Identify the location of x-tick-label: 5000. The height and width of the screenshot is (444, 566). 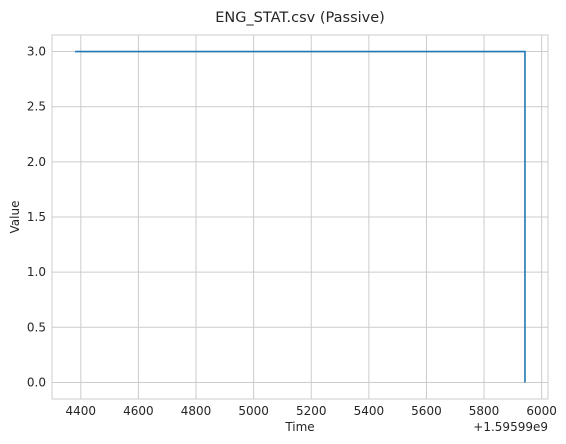
(253, 411).